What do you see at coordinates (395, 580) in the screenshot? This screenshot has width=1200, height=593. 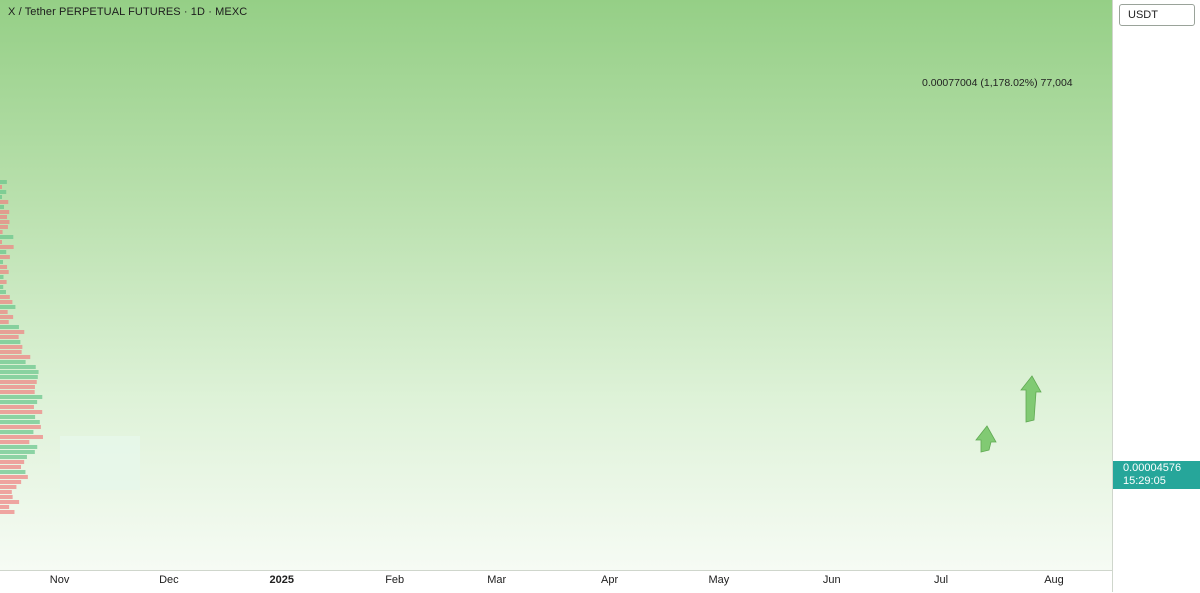 I see `time-tick: Feb` at bounding box center [395, 580].